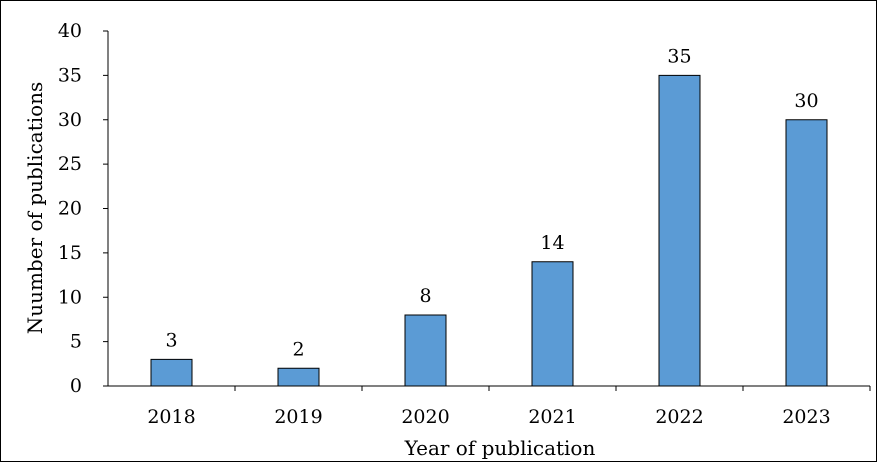 The image size is (877, 462). What do you see at coordinates (171, 340) in the screenshot?
I see `data-label-2018: 3` at bounding box center [171, 340].